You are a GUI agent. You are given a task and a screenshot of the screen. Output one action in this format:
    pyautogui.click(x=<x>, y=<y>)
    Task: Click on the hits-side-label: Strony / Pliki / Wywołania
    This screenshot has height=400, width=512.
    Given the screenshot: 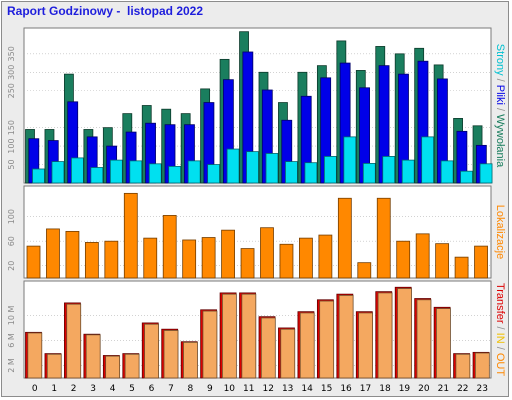 What is the action you would take?
    pyautogui.click(x=500, y=106)
    